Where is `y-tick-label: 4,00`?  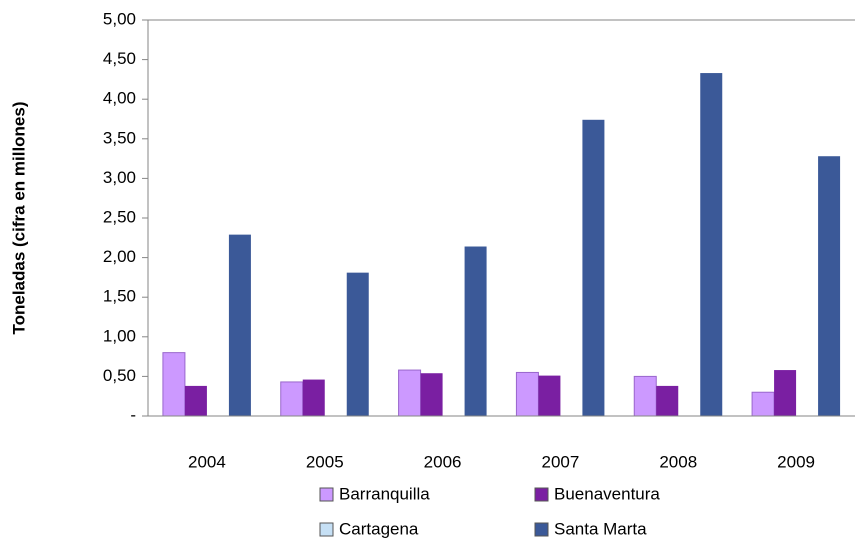 y-tick-label: 4,00 is located at coordinates (119, 98).